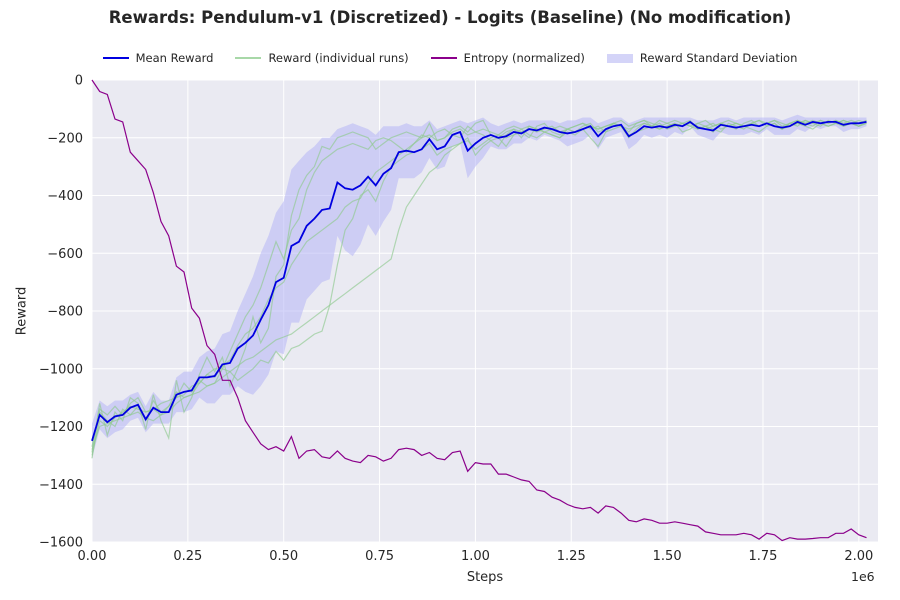 This screenshot has height=600, width=900. I want to click on y-tick-label: 0, so click(79, 81).